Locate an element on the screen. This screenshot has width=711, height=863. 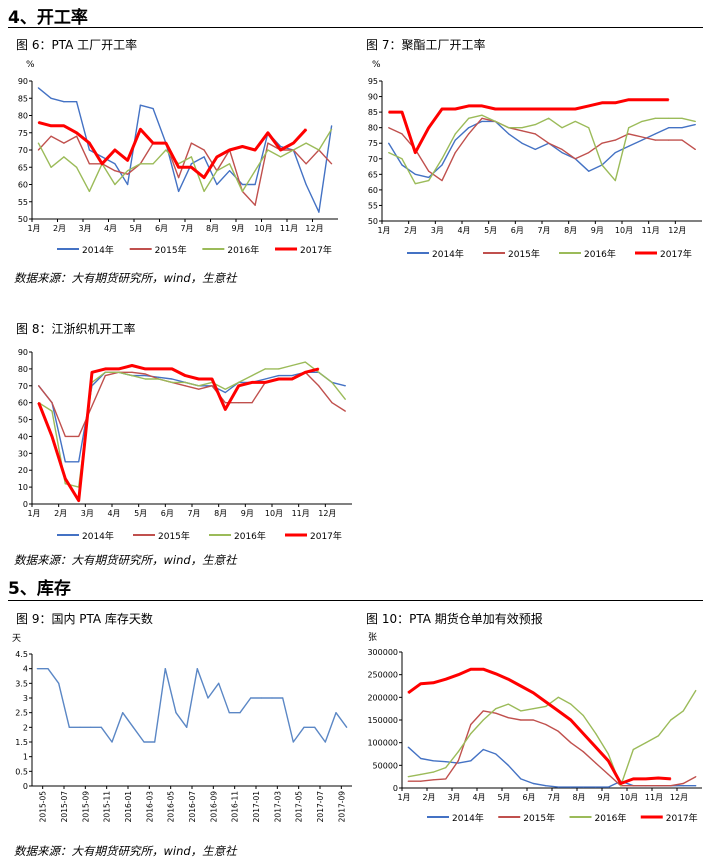
x-tick-label: 2015-09 is located at coordinates (85, 807).